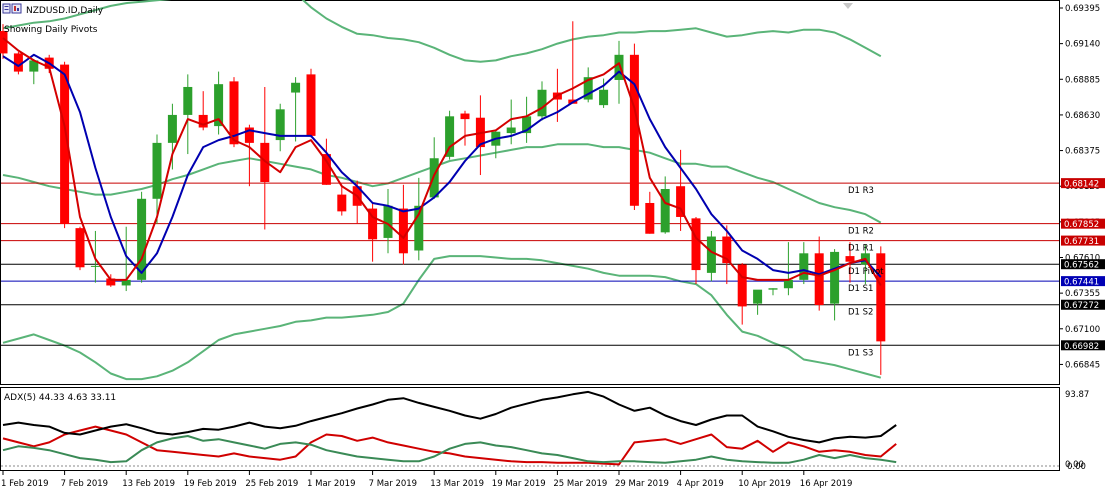 This screenshot has height=495, width=1116. I want to click on price-box-label: 0.67852, so click(1081, 225).